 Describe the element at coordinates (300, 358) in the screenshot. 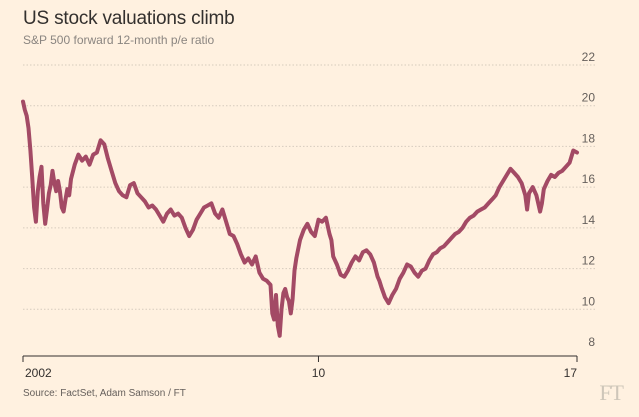

I see `x-axis` at that location.